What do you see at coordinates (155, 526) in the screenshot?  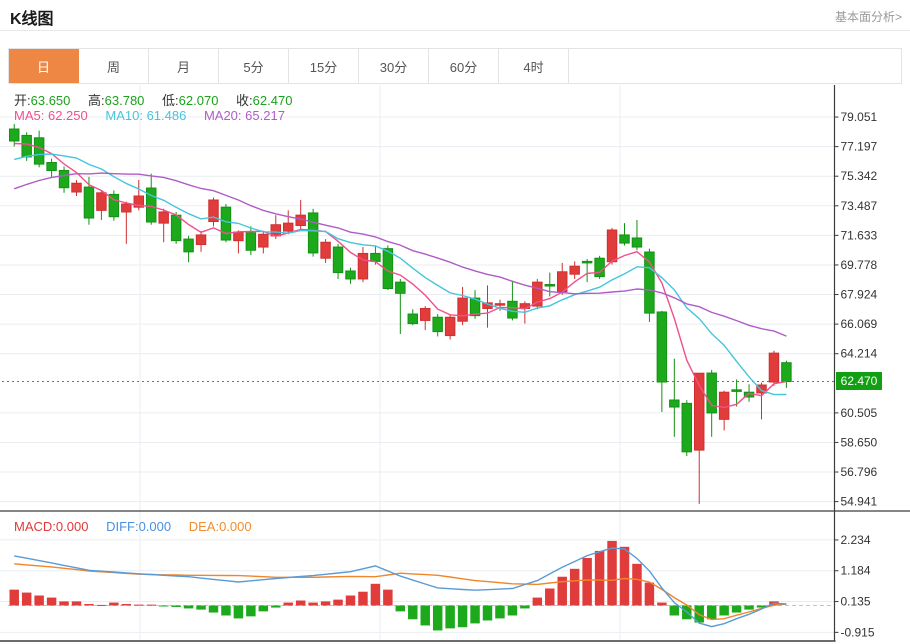 I see `diff-value: 0.000` at bounding box center [155, 526].